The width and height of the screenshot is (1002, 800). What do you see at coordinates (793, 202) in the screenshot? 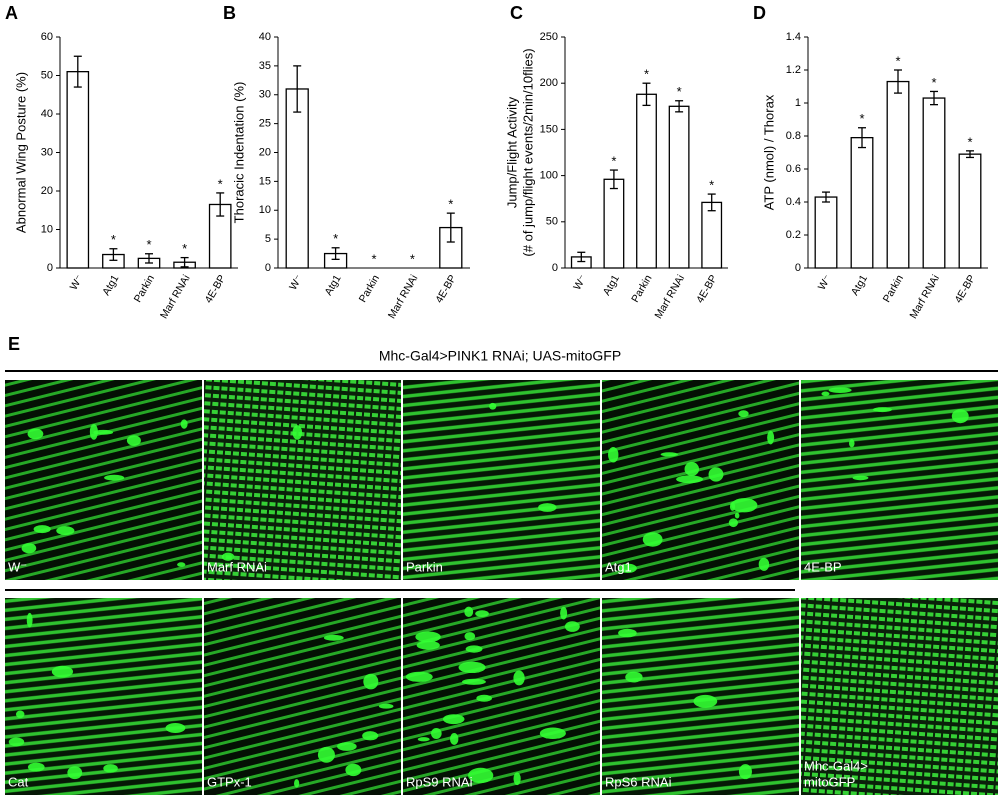
I see `y-tick-label: 0.4` at bounding box center [793, 202].